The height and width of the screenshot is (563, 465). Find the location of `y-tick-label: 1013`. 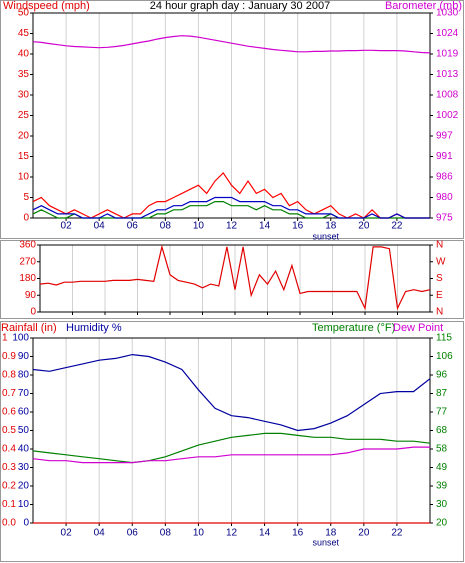

y-tick-label: 1013 is located at coordinates (447, 74).